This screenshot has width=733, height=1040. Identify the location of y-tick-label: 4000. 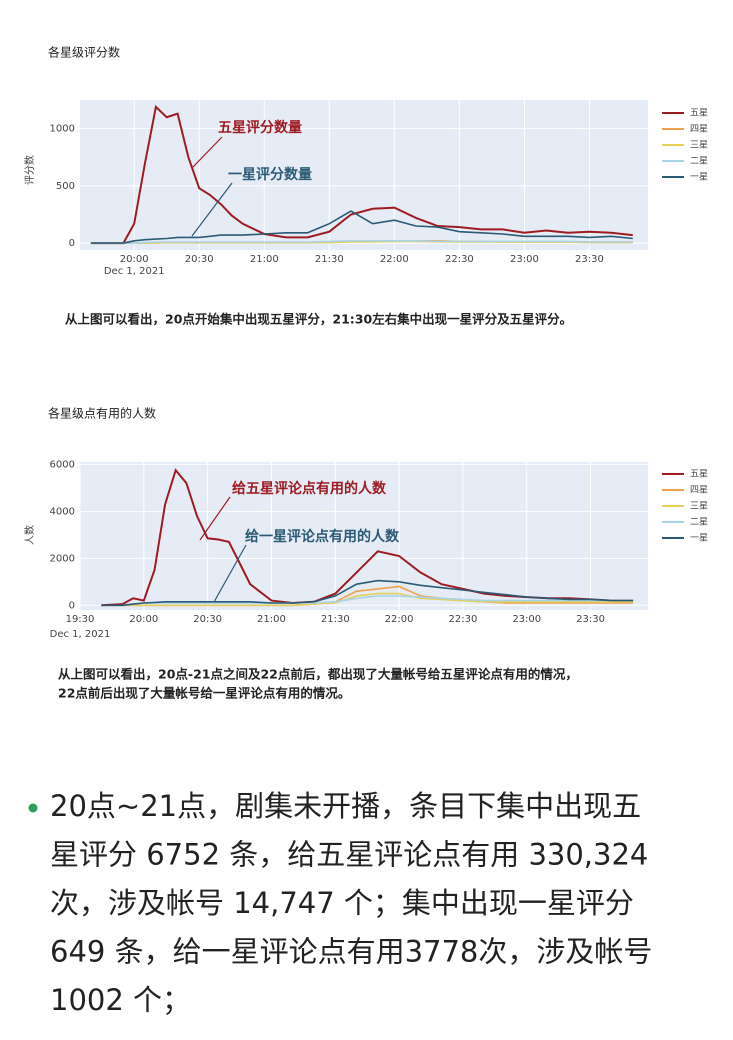
(62, 511).